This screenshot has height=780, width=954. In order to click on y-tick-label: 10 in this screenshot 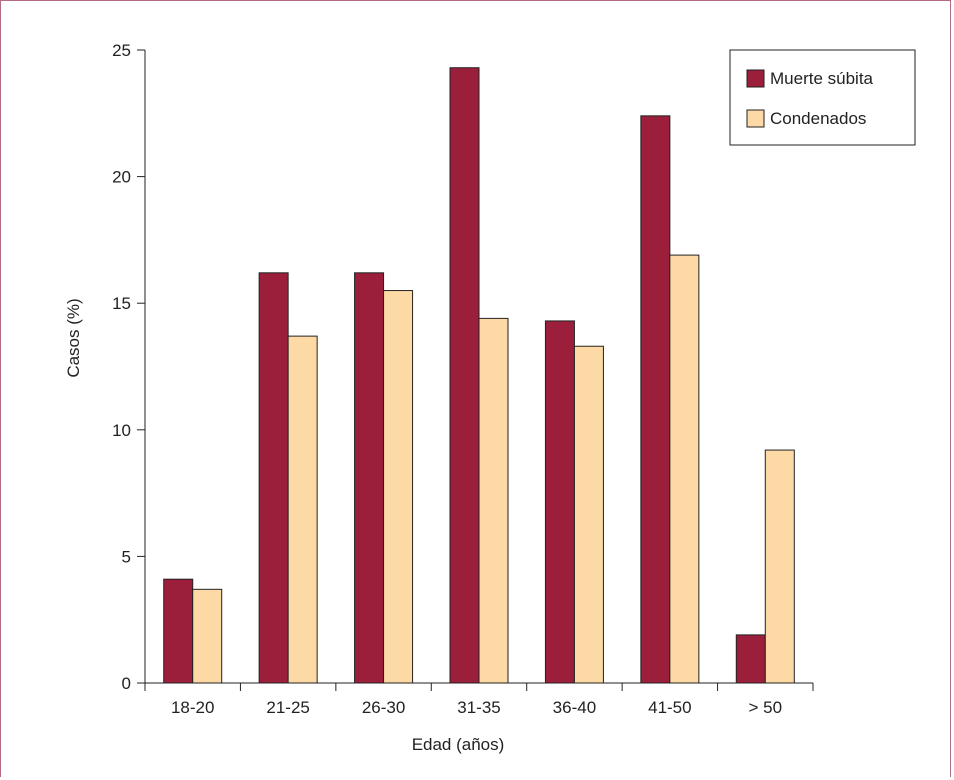, I will do `click(121, 430)`.